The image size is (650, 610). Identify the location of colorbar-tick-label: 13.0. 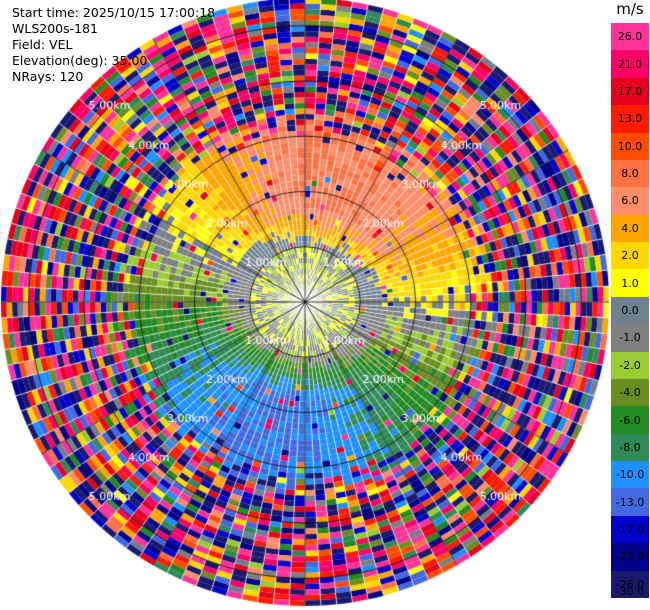
(630, 119).